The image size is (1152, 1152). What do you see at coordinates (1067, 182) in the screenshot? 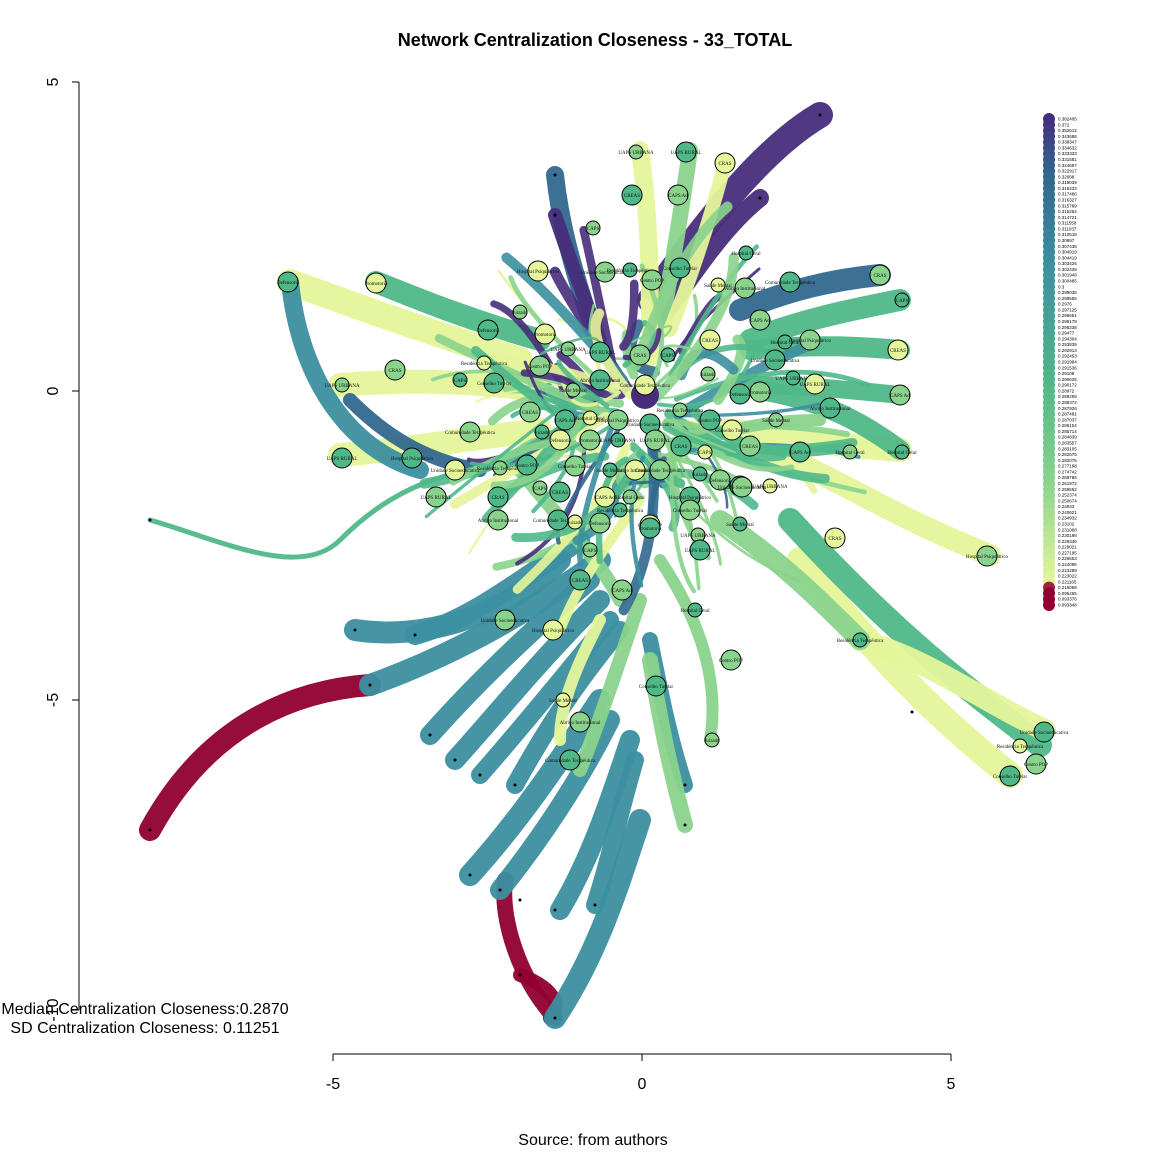
I see `legend-value: 0.319039` at bounding box center [1067, 182].